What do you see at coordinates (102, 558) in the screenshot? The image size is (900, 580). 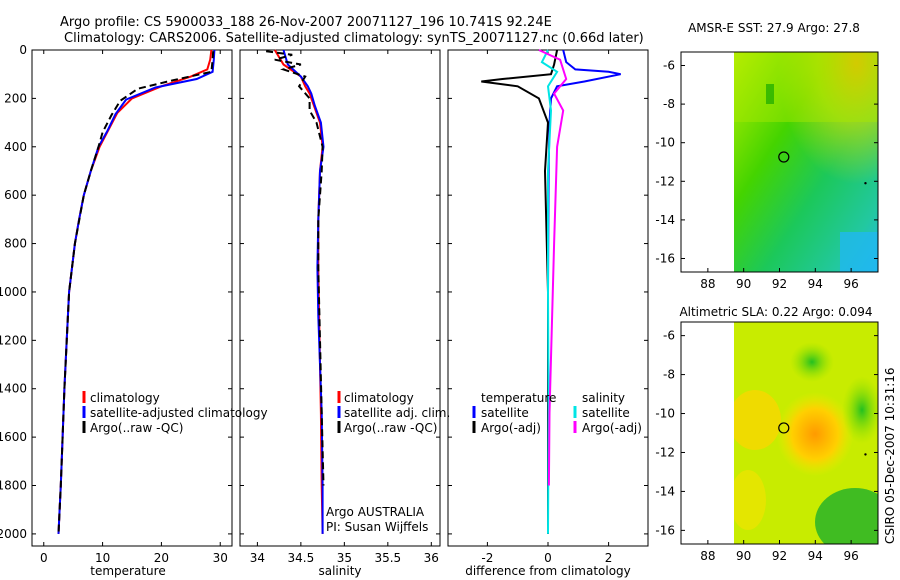 I see `x-tick-label: 10` at bounding box center [102, 558].